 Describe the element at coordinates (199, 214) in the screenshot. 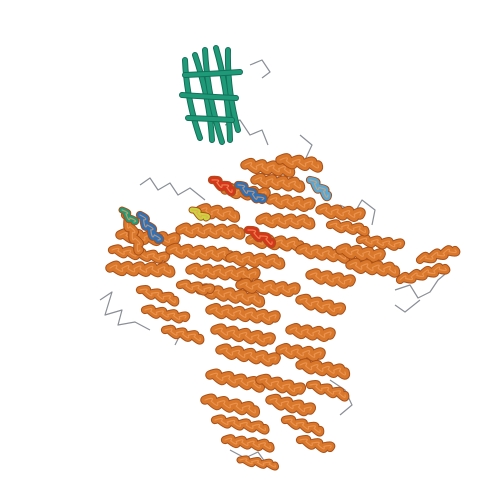

I see `yellow-helix` at that location.